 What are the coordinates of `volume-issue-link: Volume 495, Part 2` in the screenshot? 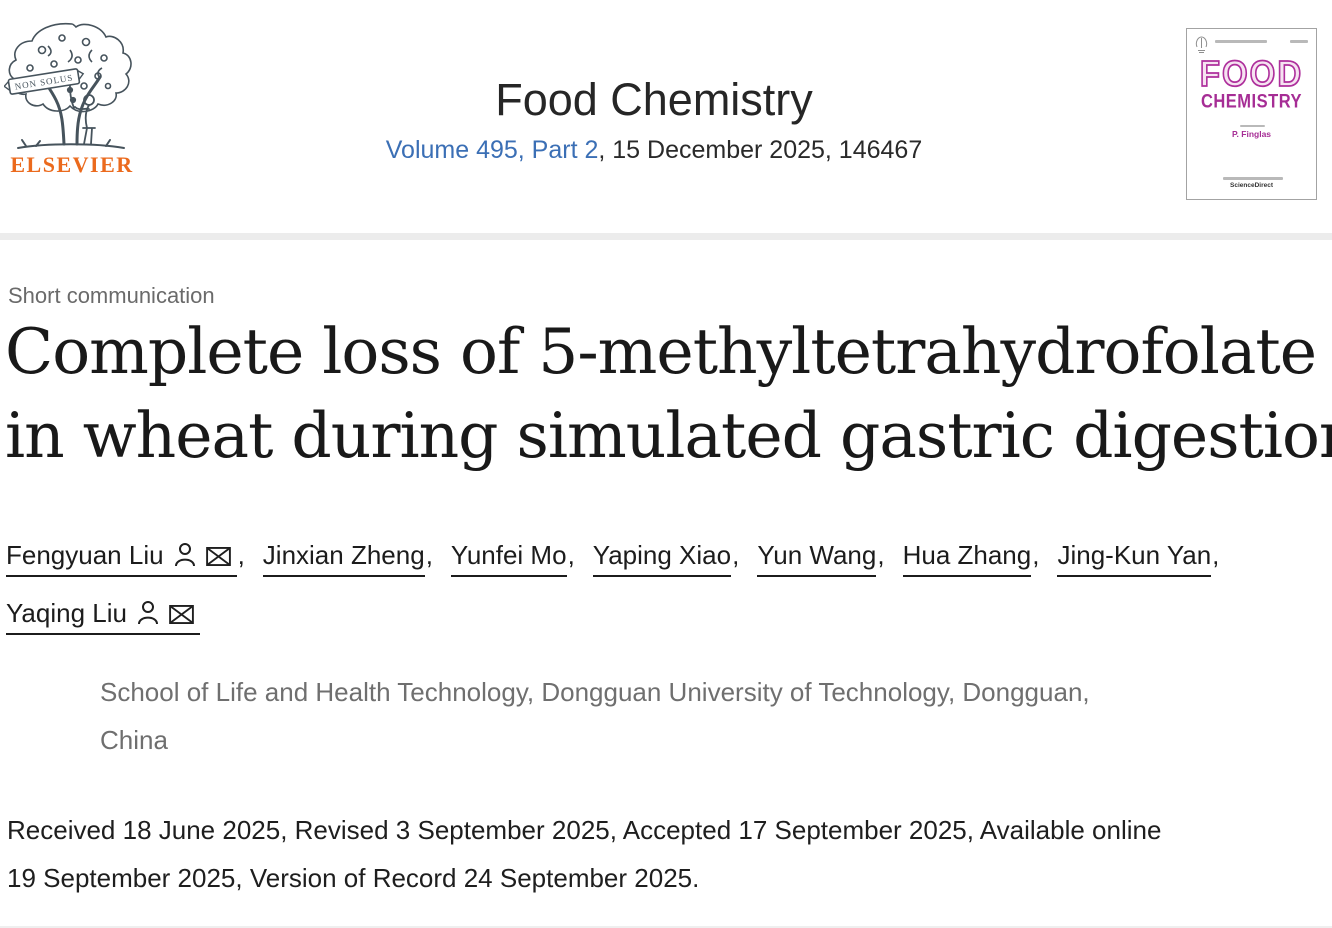 It's located at (492, 150).